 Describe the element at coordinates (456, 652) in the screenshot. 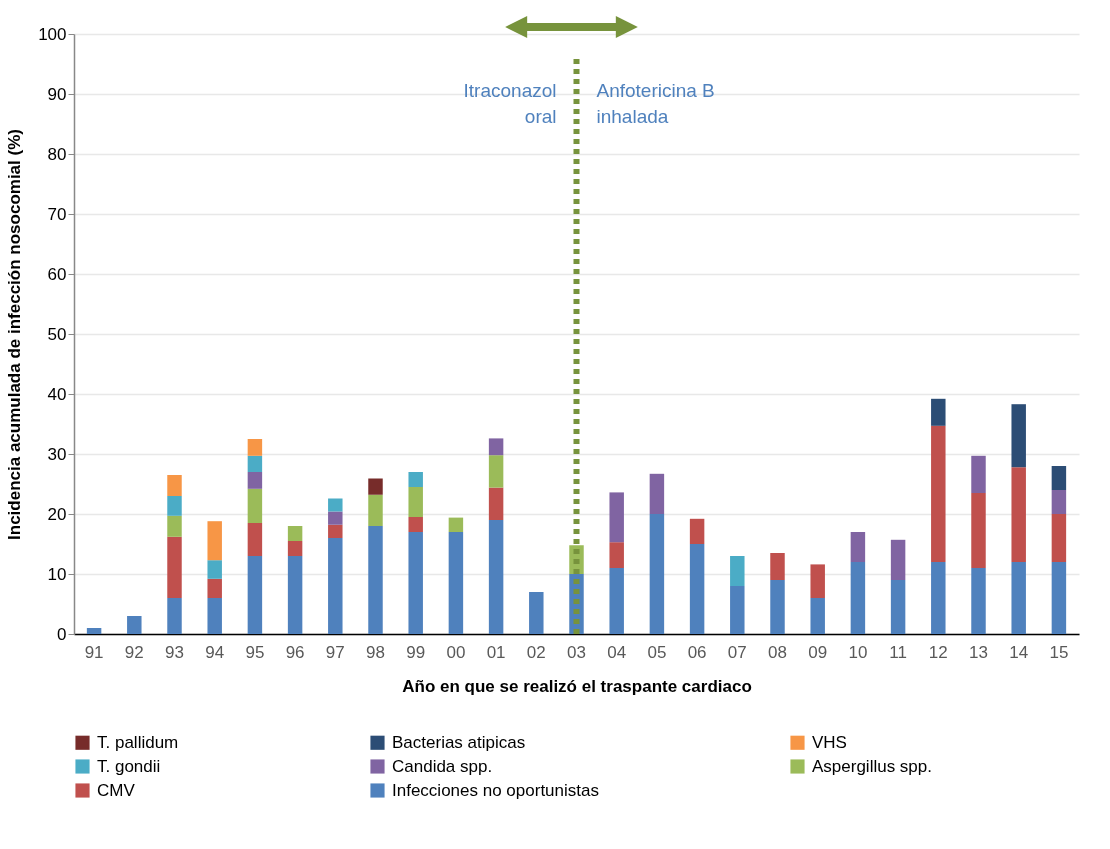

I see `x-tick-label: 00` at that location.